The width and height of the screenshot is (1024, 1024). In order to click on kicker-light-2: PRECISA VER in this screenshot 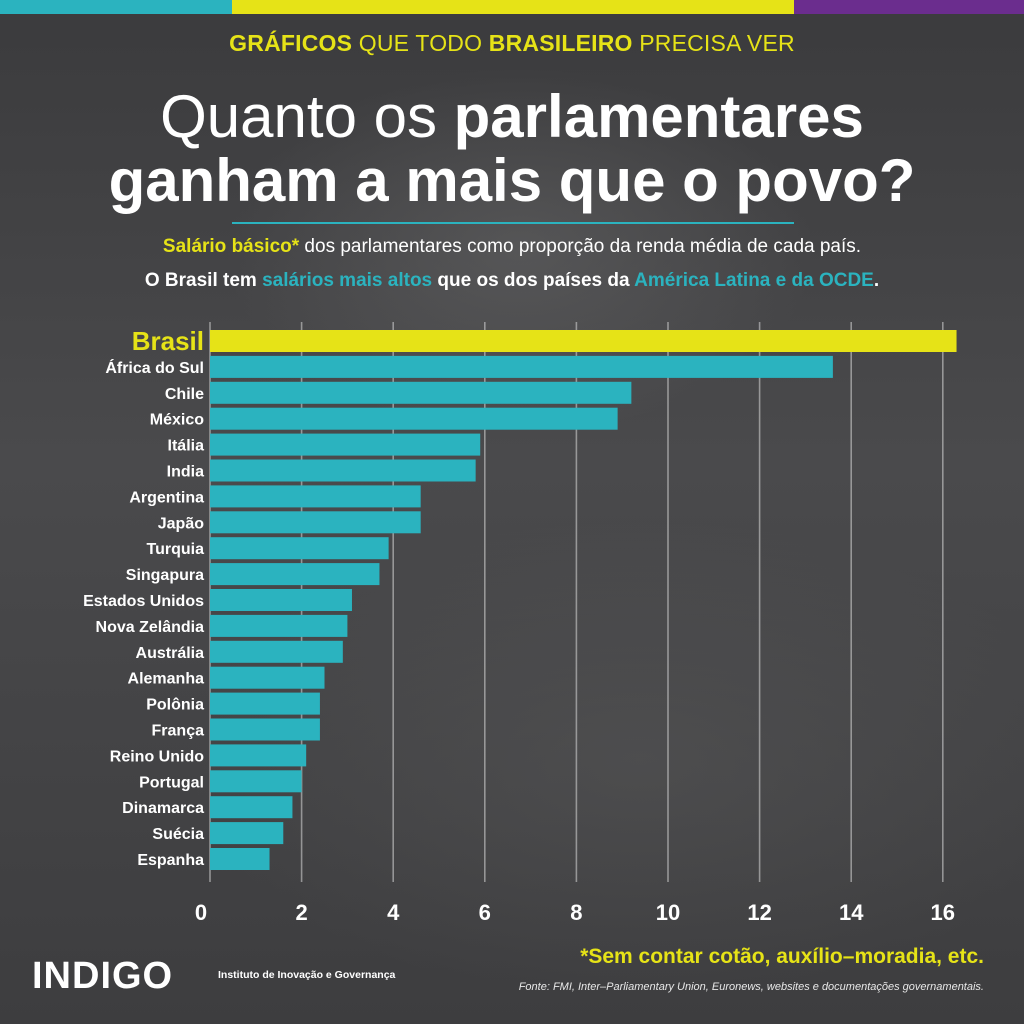, I will do `click(713, 43)`.